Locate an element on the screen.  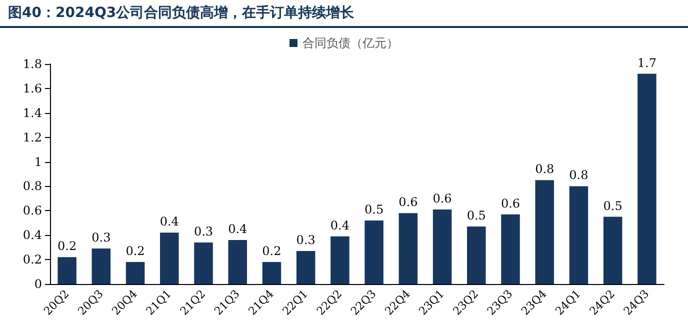
legend-label: 合同负债（亿元） is located at coordinates (350, 43).